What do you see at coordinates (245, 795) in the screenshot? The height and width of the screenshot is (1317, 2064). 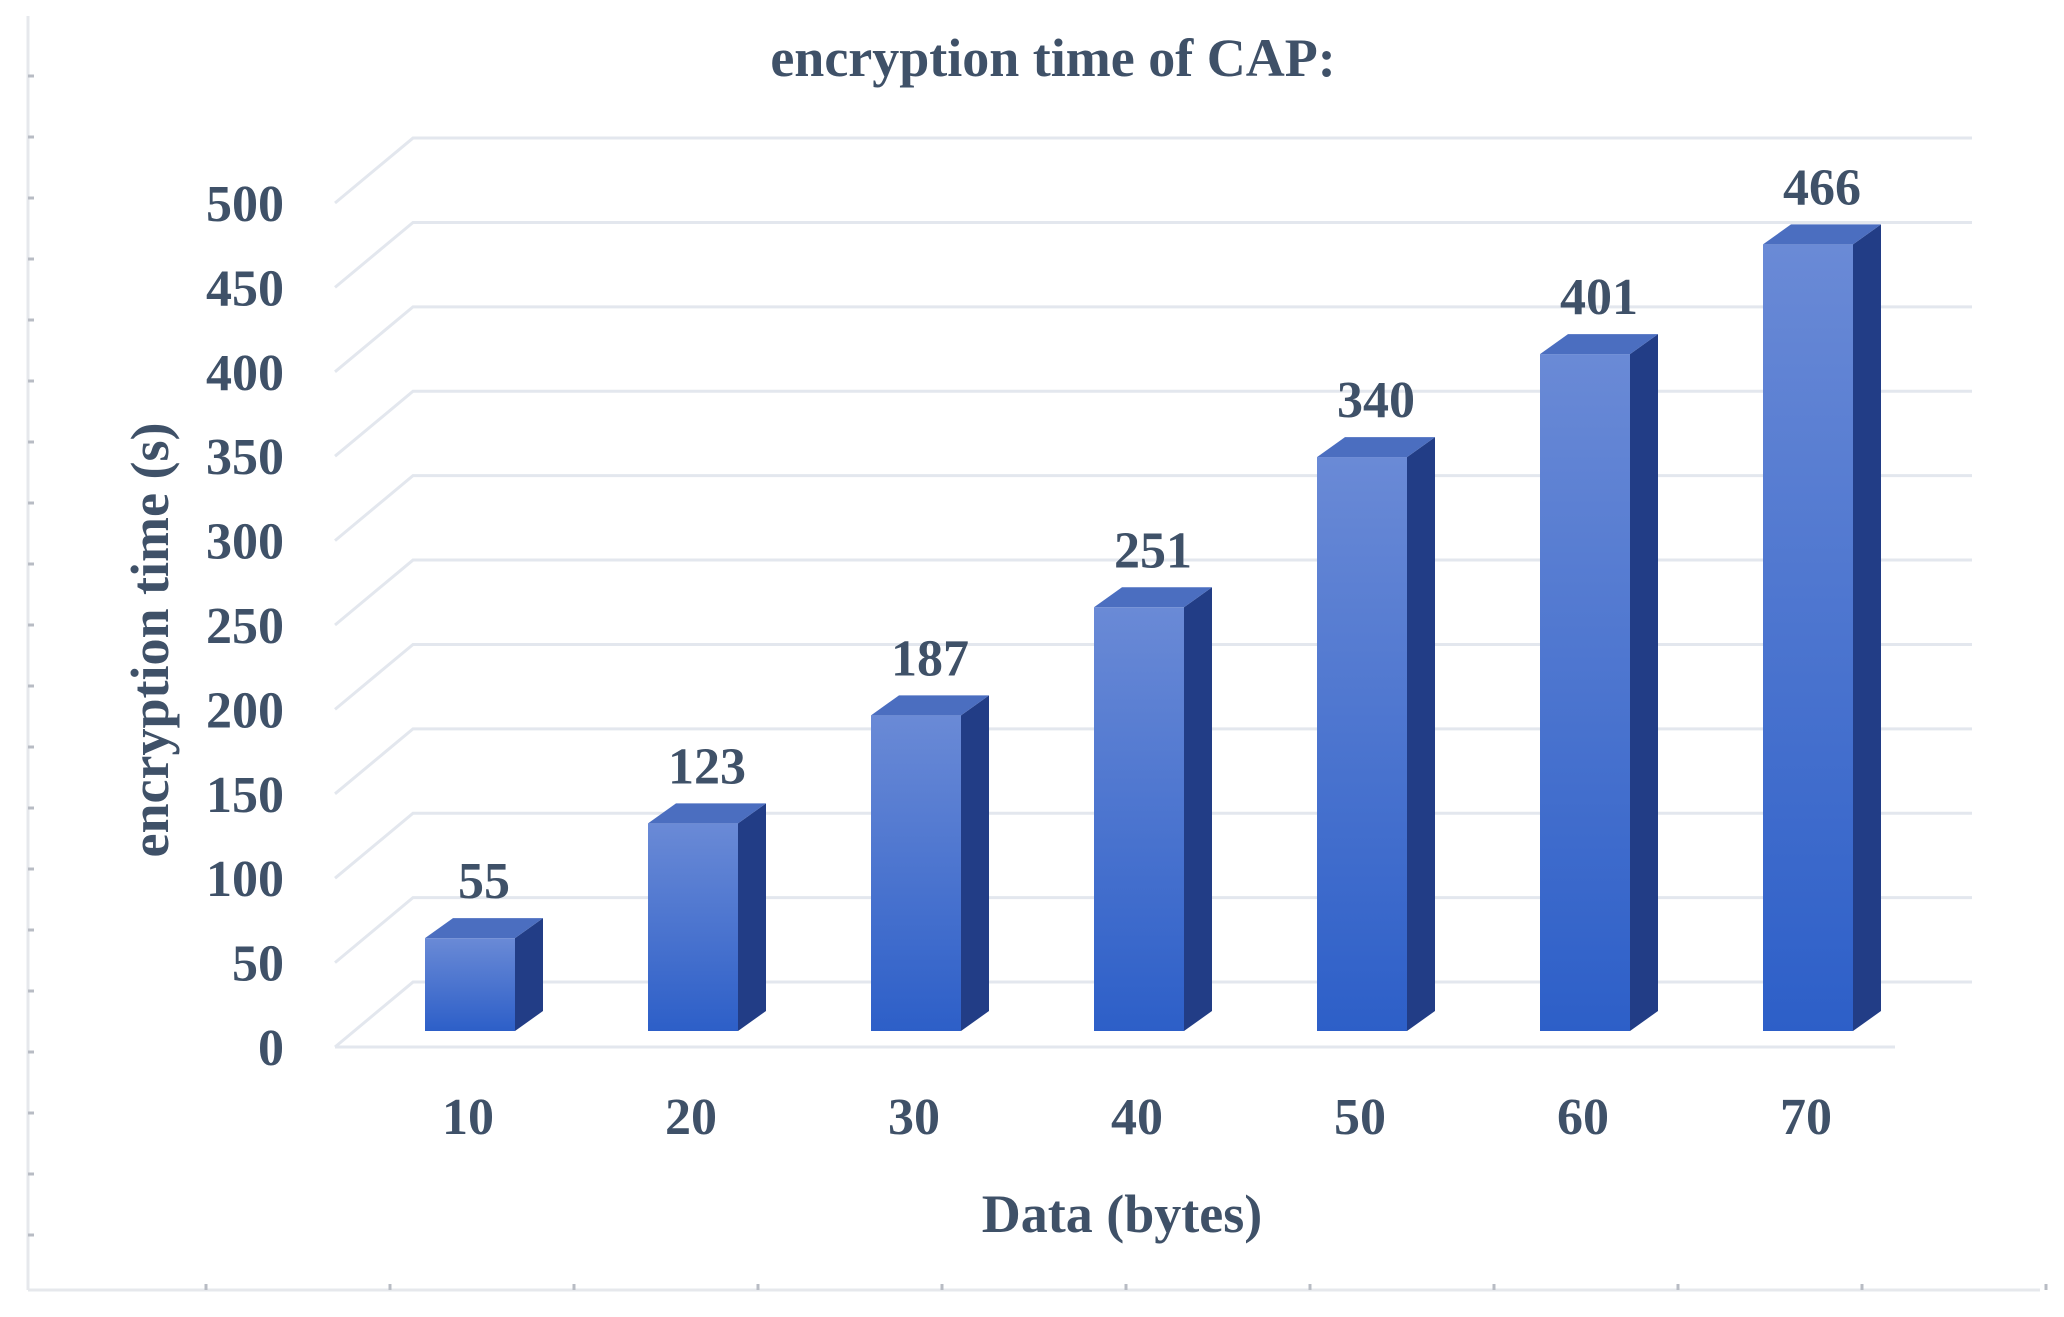 I see `y-tick-label: 150` at bounding box center [245, 795].